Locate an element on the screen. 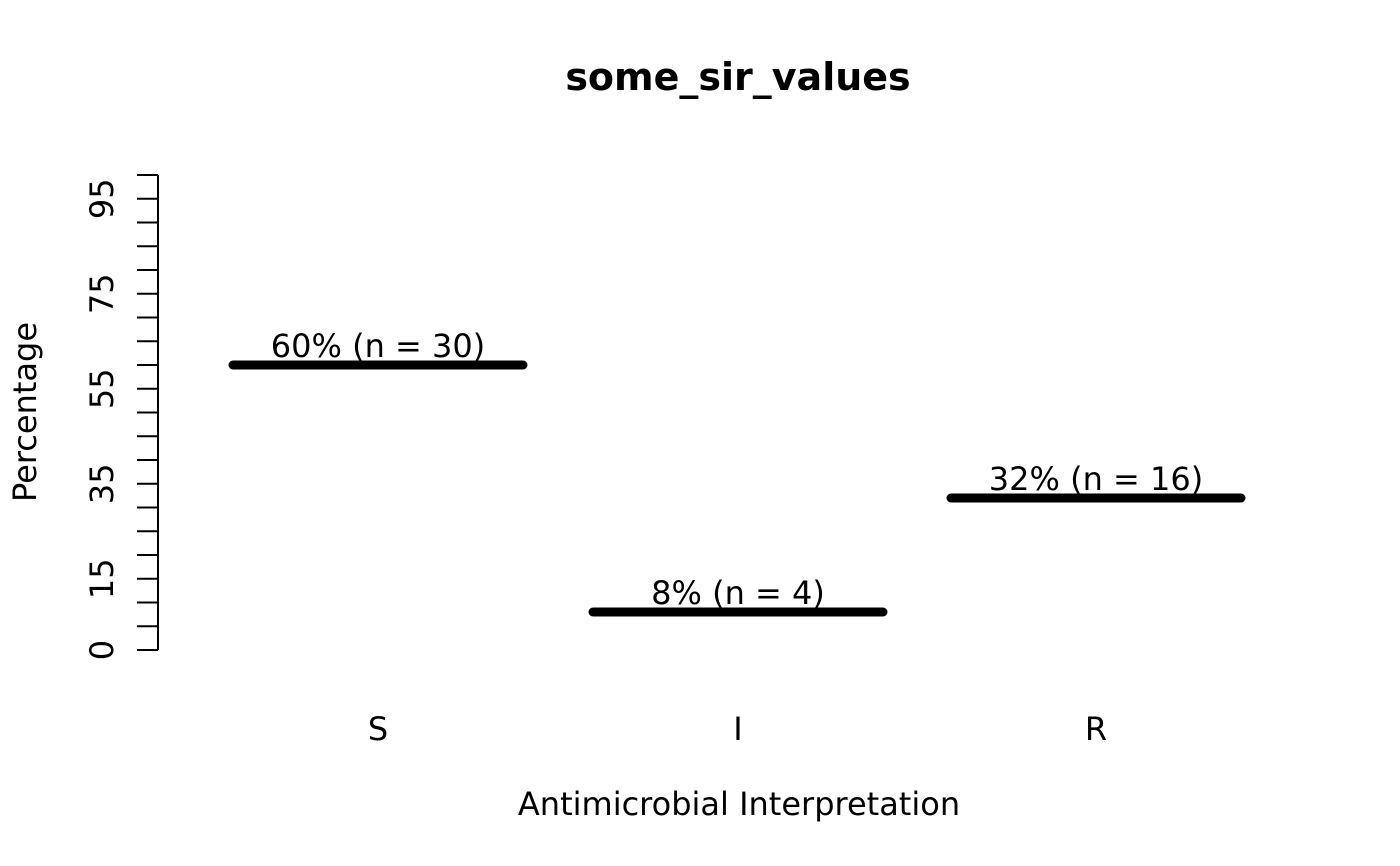 The width and height of the screenshot is (1400, 866). bar-value-label: 60% (n = 30) is located at coordinates (378, 346).